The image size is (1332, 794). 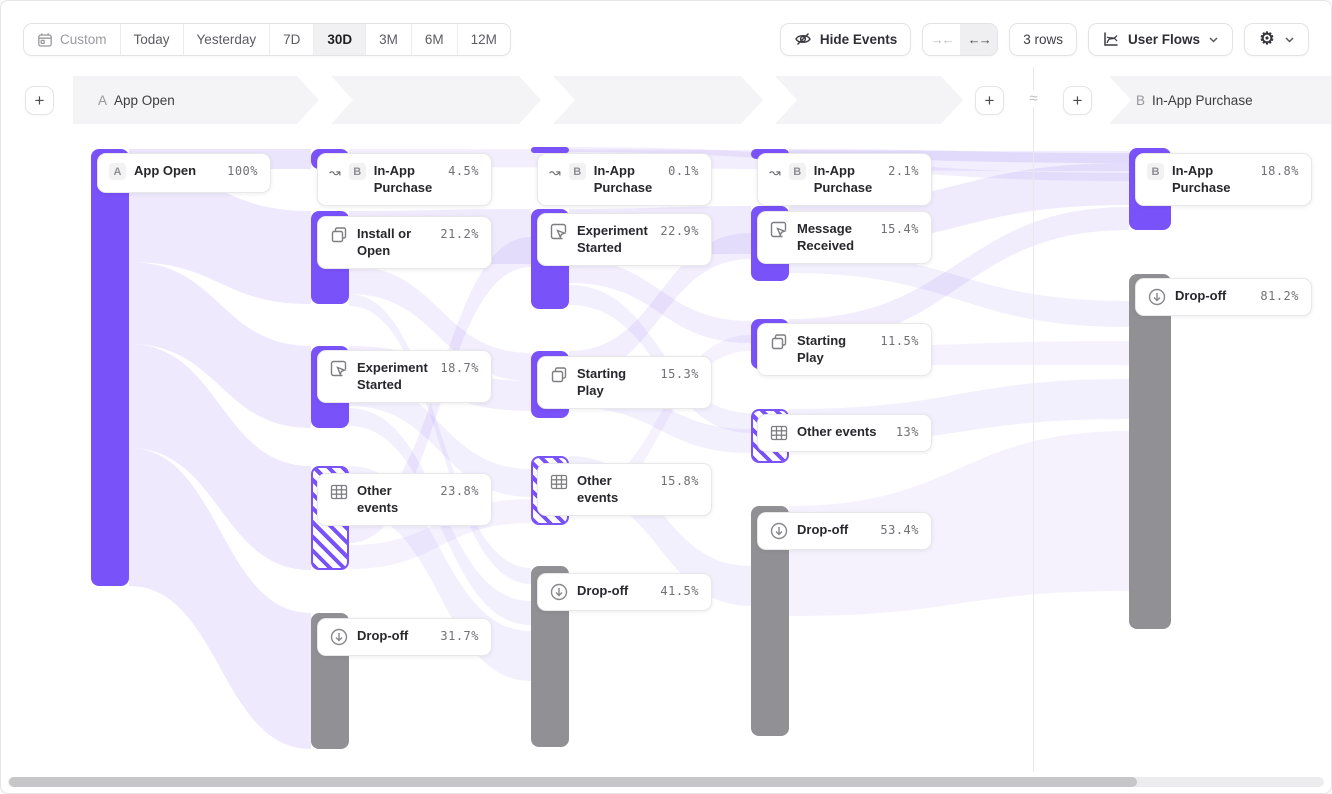 I want to click on node-percent: 0.1%, so click(x=683, y=171).